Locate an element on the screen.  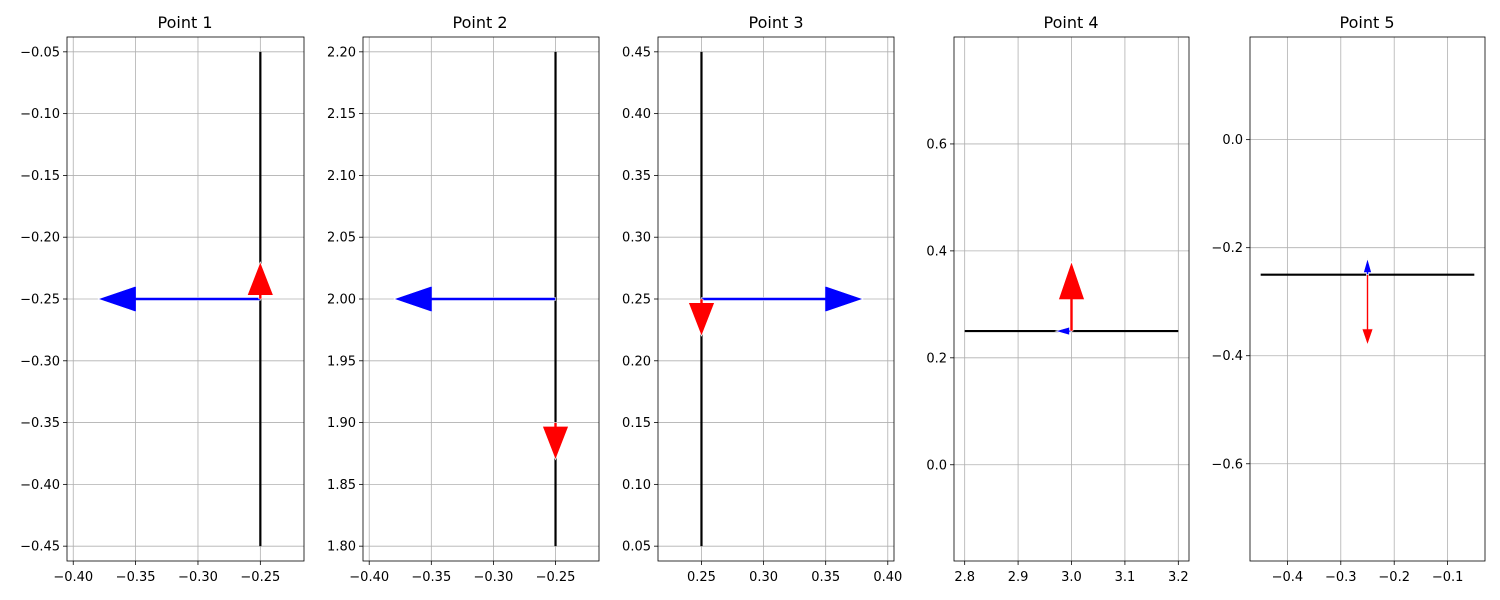
x-tick-label: 0.40 is located at coordinates (887, 577).